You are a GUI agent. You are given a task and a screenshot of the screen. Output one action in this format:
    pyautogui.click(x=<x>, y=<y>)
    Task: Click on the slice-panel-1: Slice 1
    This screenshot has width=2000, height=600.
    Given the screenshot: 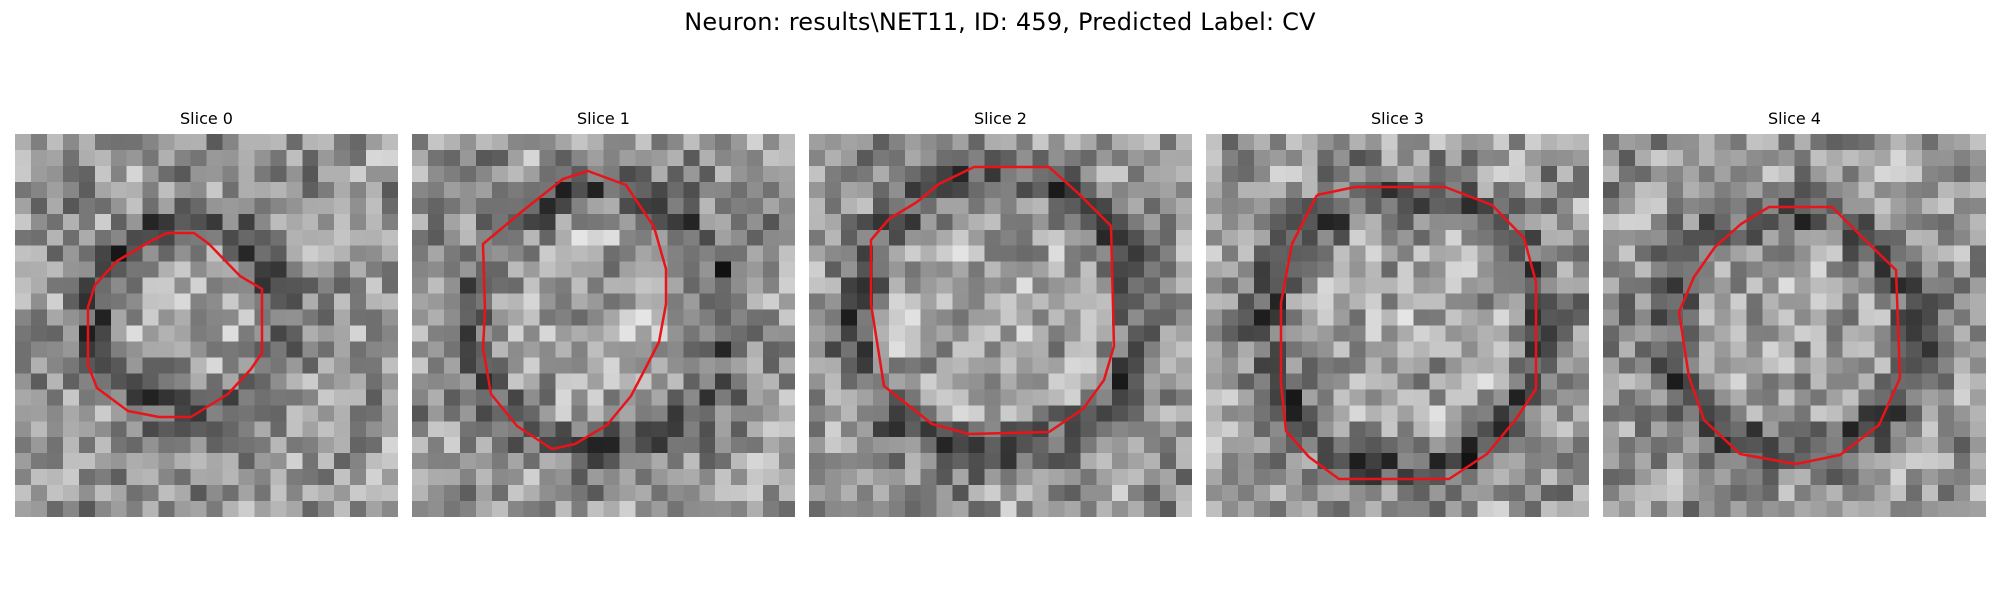 What is the action you would take?
    pyautogui.click(x=603, y=312)
    